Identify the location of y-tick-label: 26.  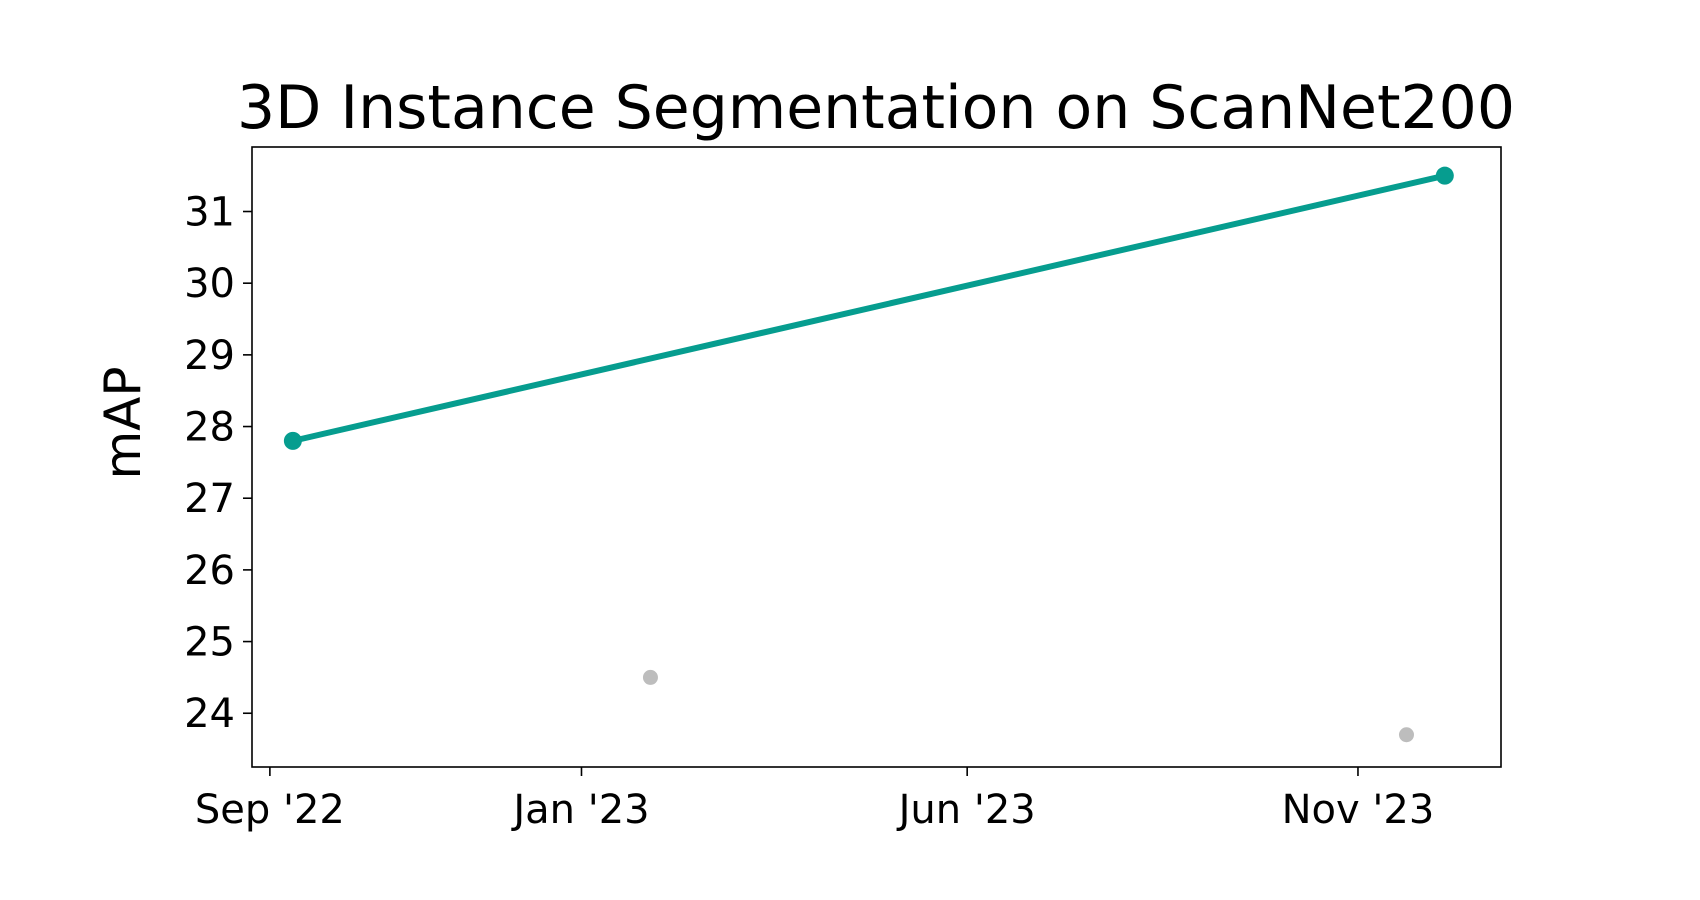
(209, 571).